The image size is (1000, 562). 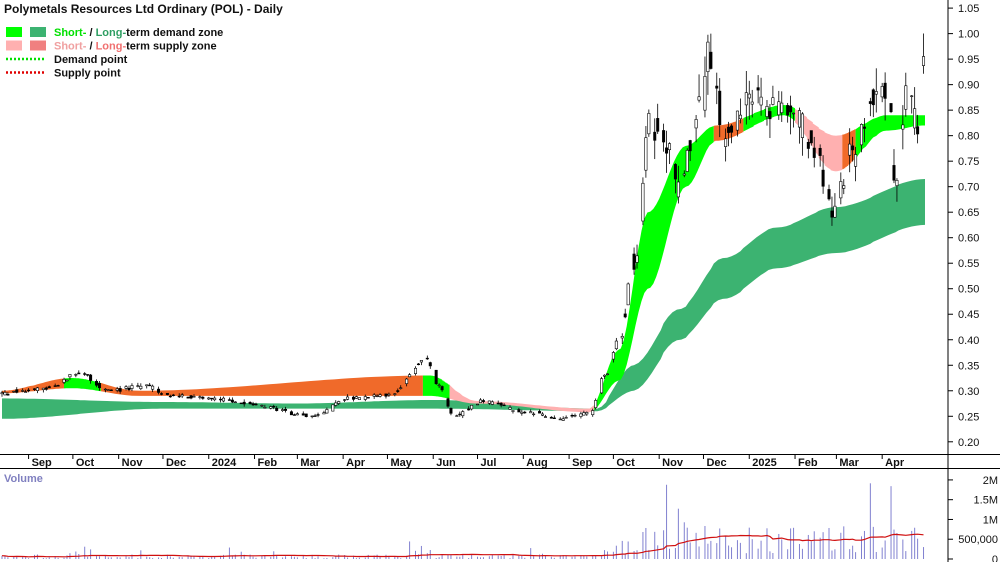 I want to click on time-tick-label: Feb, so click(x=808, y=463).